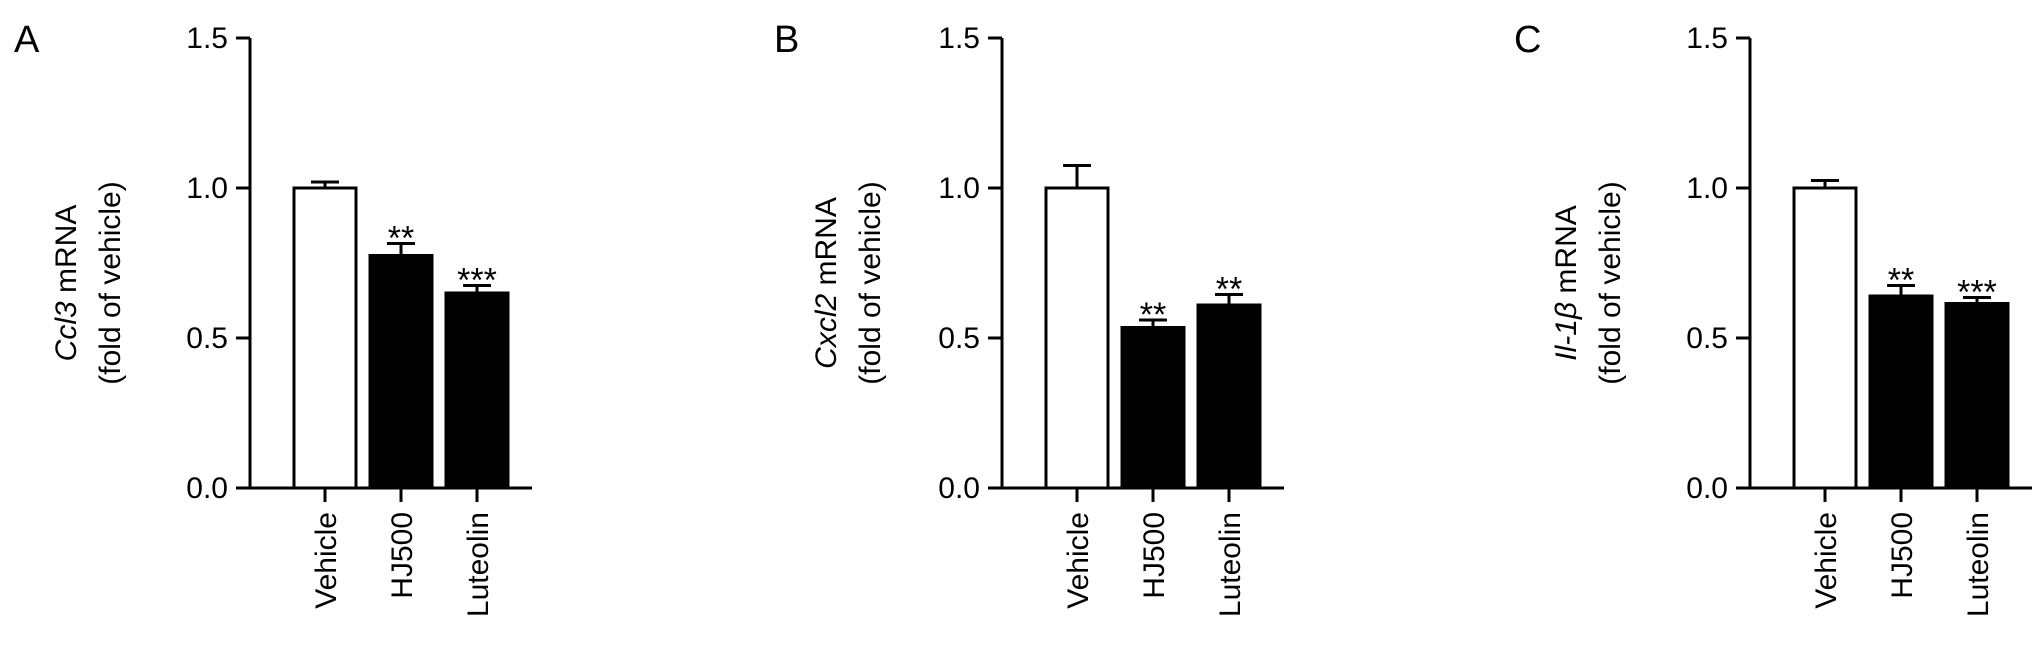 The width and height of the screenshot is (2032, 648). Describe the element at coordinates (1527, 40) in the screenshot. I see `panel-label: C` at that location.